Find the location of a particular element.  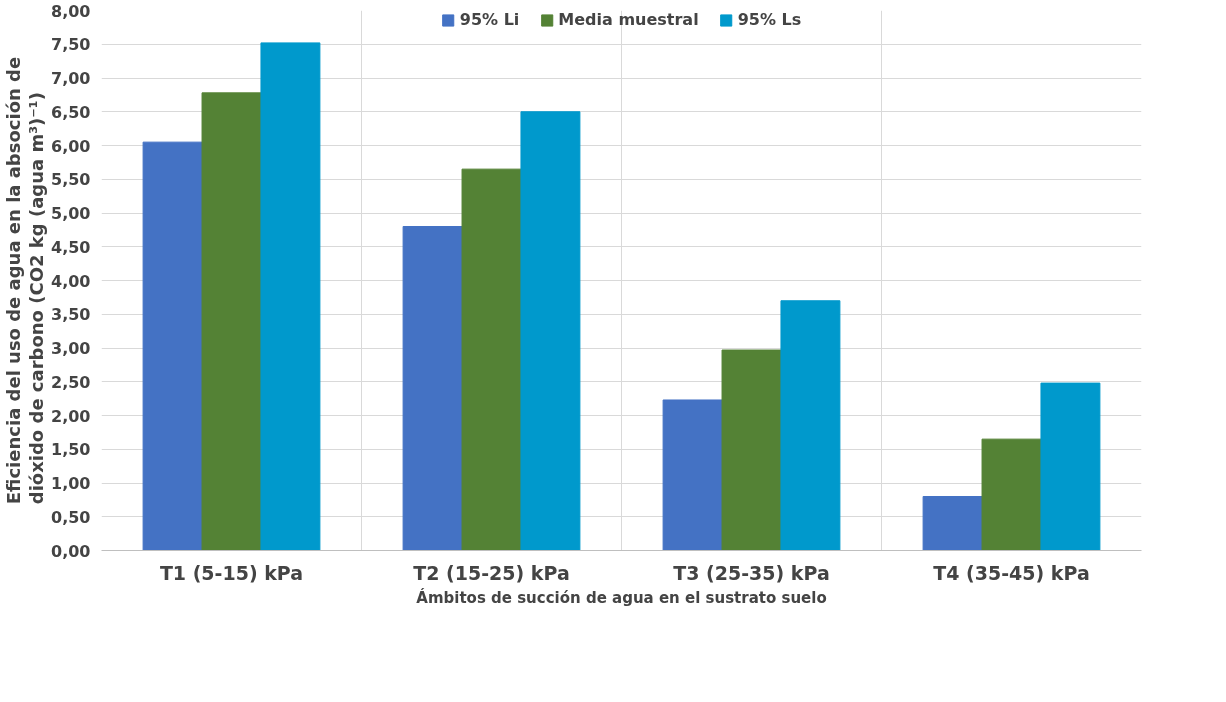

x-tick-label: T3 (25-35) kPa is located at coordinates (751, 572).